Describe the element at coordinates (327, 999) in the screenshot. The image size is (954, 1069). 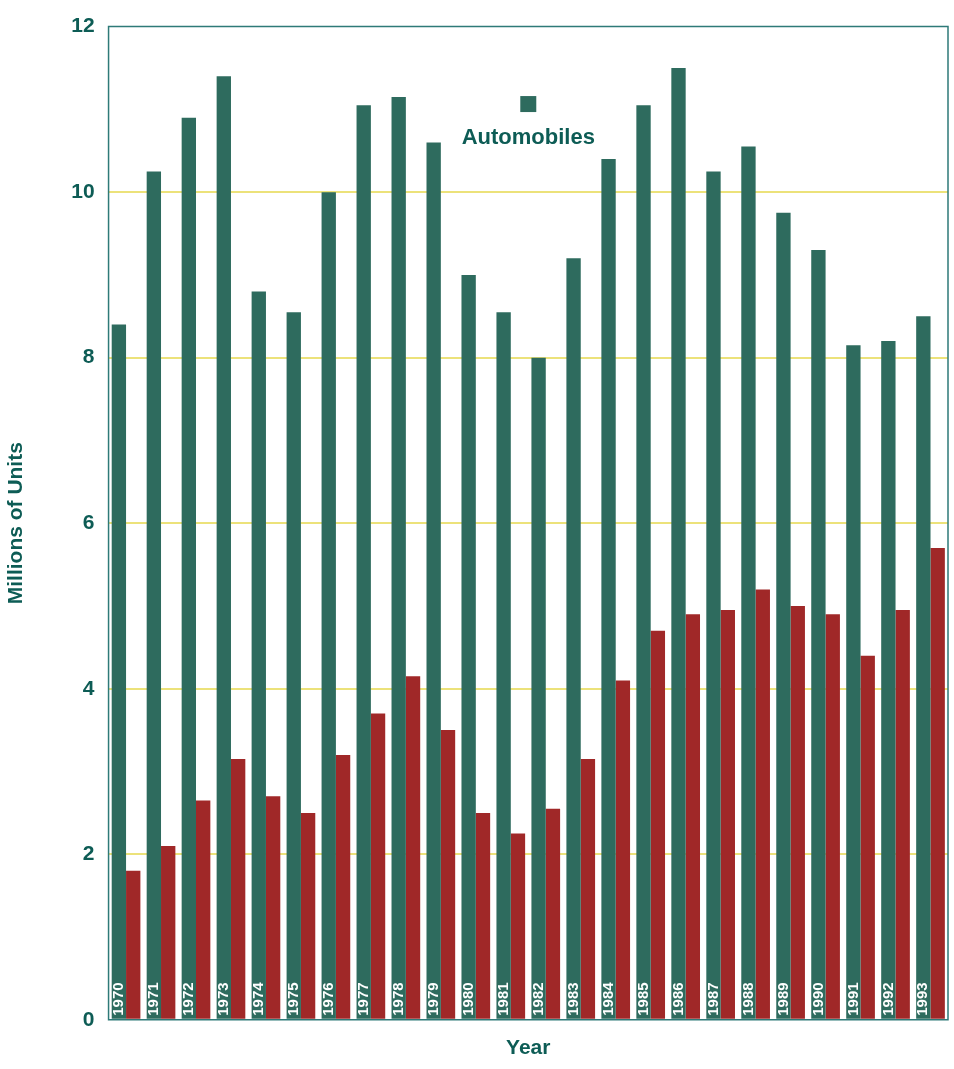
I see `x-tick-label: 1976` at that location.